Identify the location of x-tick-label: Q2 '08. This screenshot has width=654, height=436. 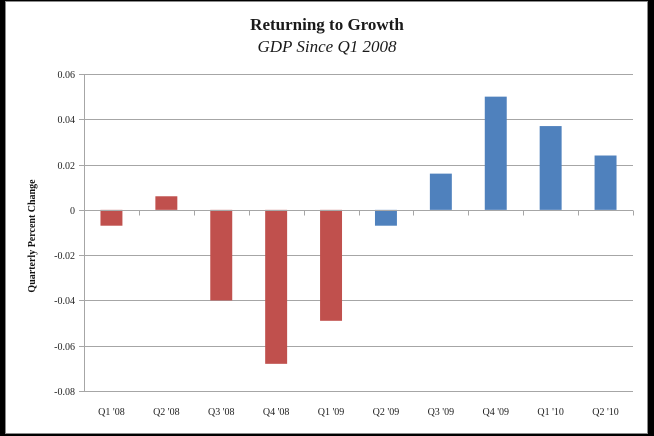
(166, 412).